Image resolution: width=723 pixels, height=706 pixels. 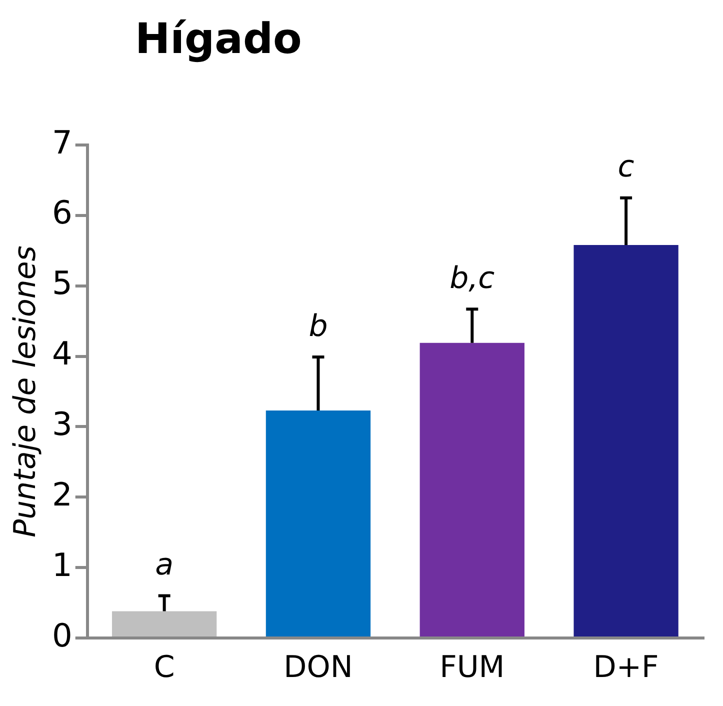 I want to click on y-axis-title: Puntaje de lesiones, so click(x=25, y=392).